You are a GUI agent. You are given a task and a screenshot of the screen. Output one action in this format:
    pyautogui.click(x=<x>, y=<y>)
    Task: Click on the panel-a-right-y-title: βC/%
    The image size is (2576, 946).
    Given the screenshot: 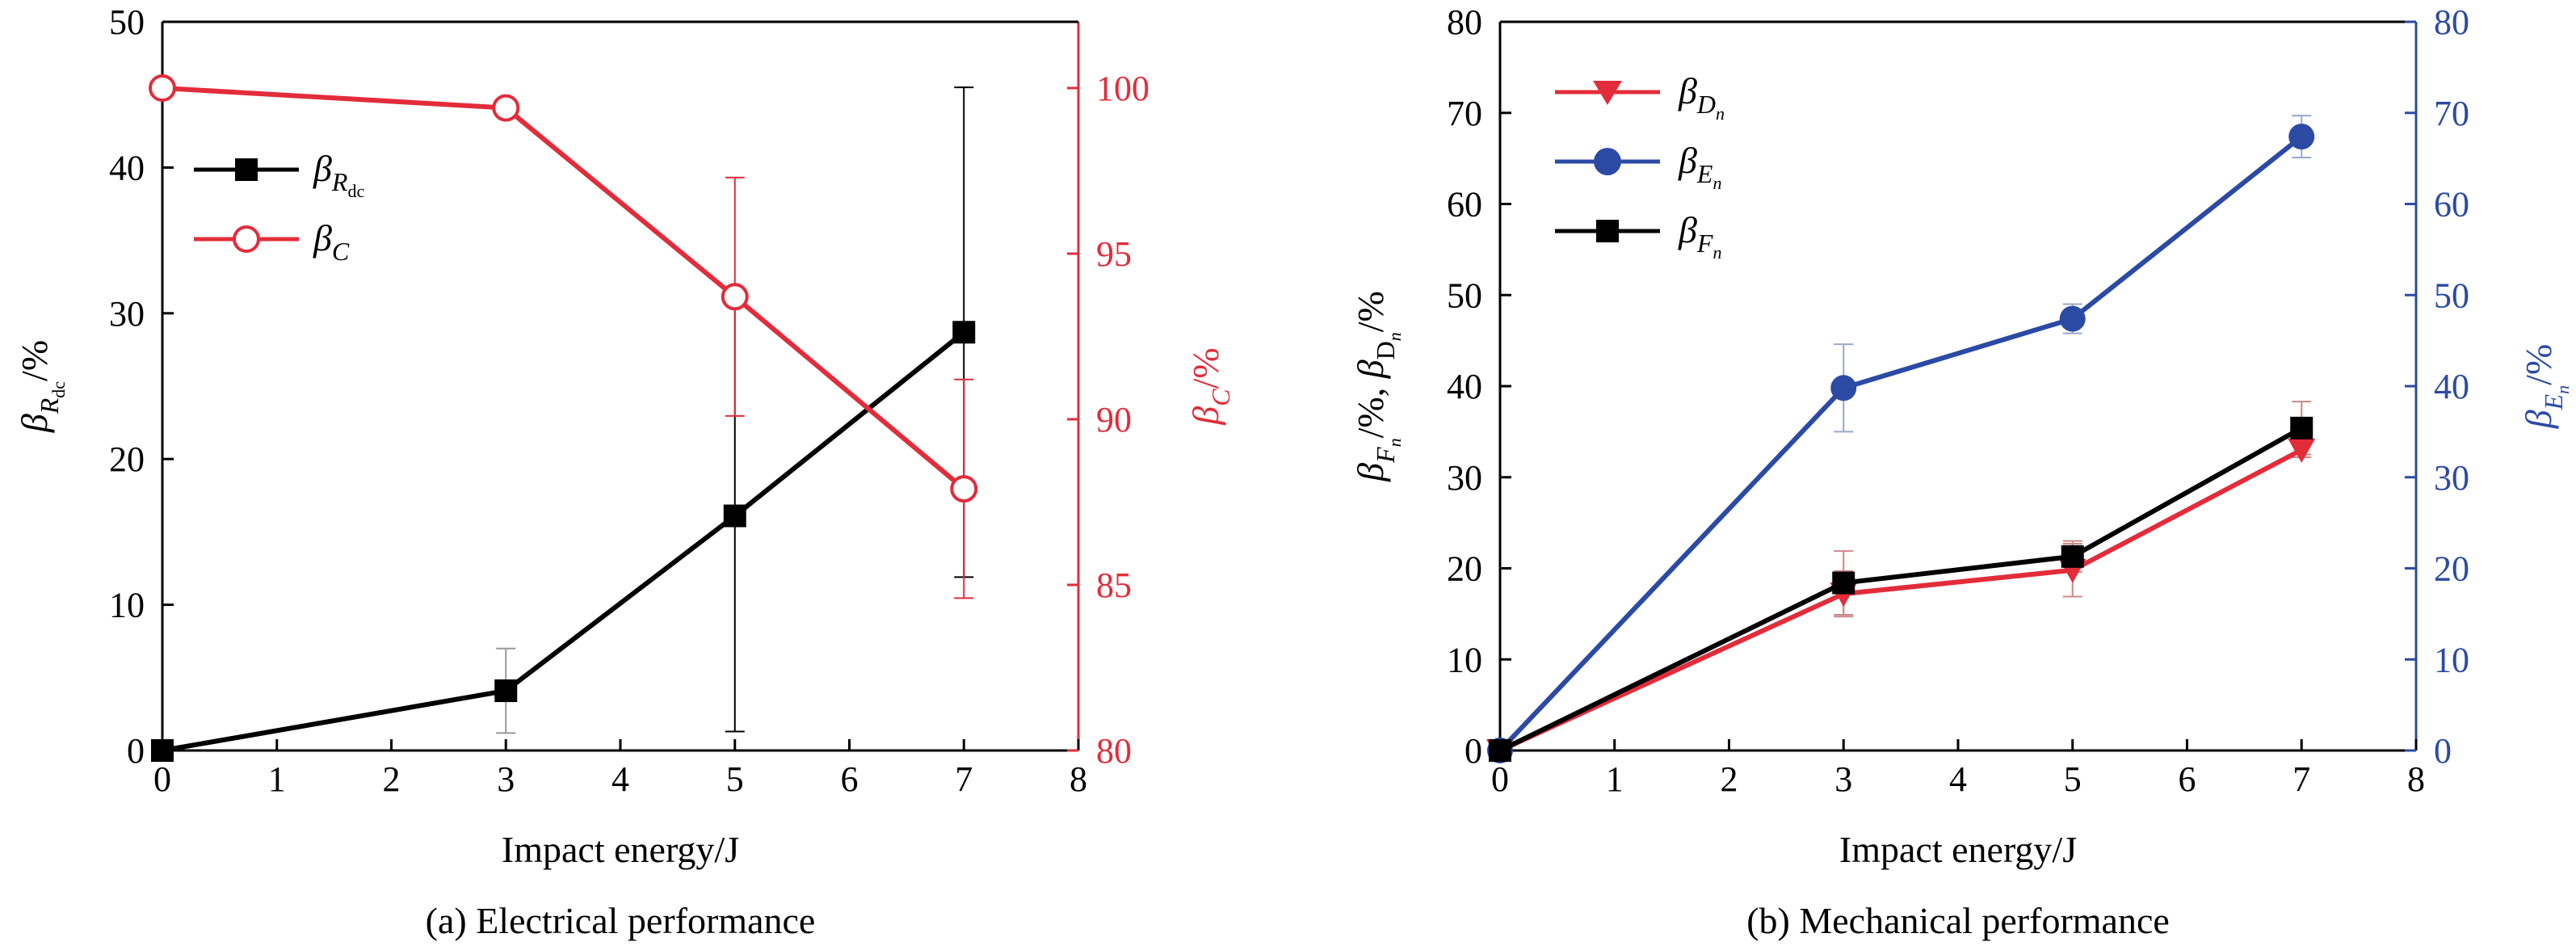 What is the action you would take?
    pyautogui.click(x=1210, y=386)
    